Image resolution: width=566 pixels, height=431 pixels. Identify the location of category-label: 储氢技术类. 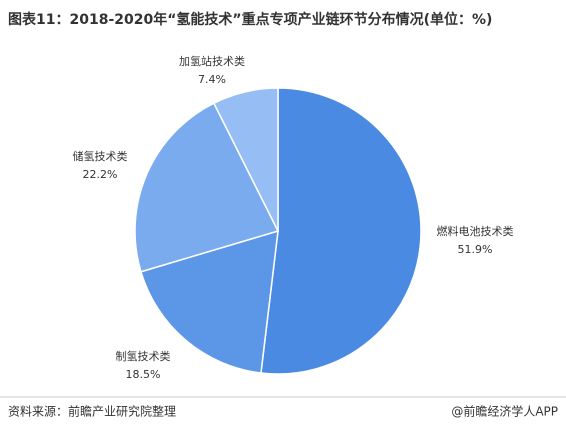
(100, 156).